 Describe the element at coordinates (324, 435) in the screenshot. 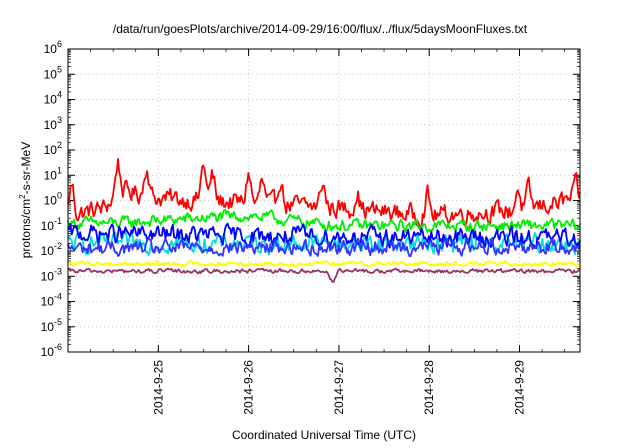

I see `x-axis-label: Coordinated Universal Time (UTC)` at that location.